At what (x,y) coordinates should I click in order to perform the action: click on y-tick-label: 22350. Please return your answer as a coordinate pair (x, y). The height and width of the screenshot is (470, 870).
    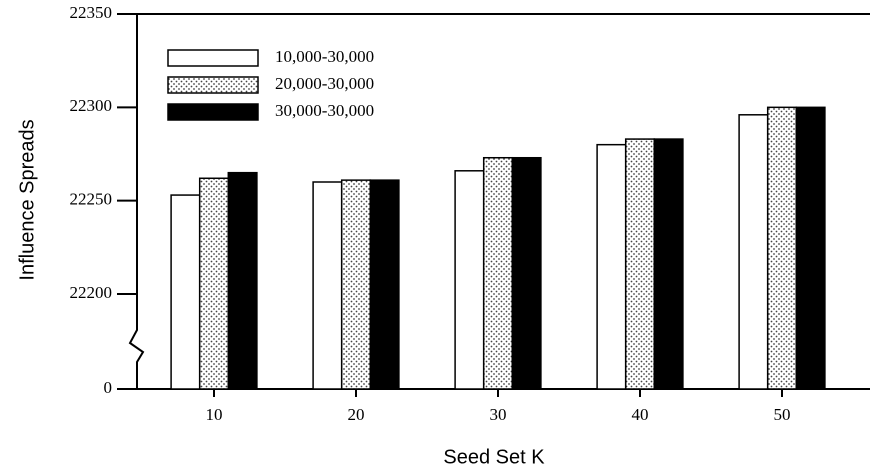
    Looking at the image, I should click on (91, 12).